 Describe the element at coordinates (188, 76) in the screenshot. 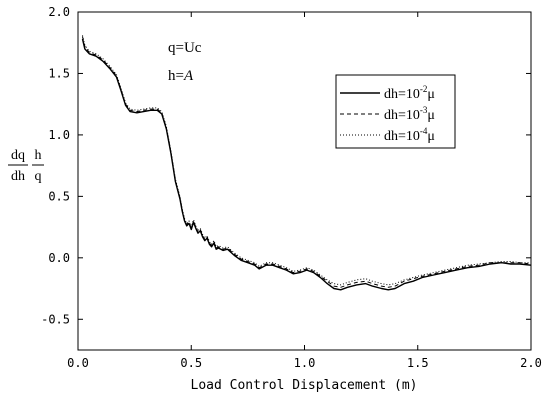

I see `annotation-h-var: A` at that location.